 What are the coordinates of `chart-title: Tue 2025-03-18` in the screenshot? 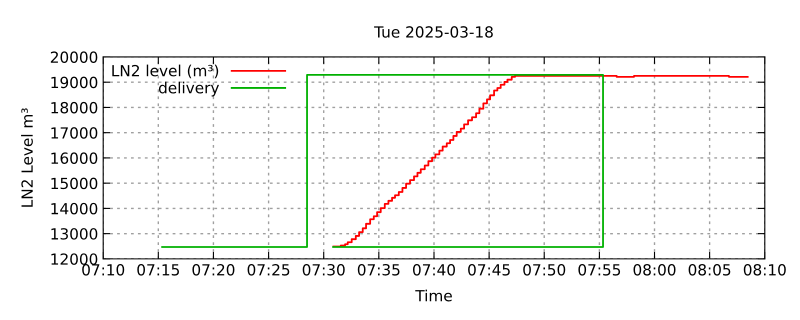 It's located at (433, 32).